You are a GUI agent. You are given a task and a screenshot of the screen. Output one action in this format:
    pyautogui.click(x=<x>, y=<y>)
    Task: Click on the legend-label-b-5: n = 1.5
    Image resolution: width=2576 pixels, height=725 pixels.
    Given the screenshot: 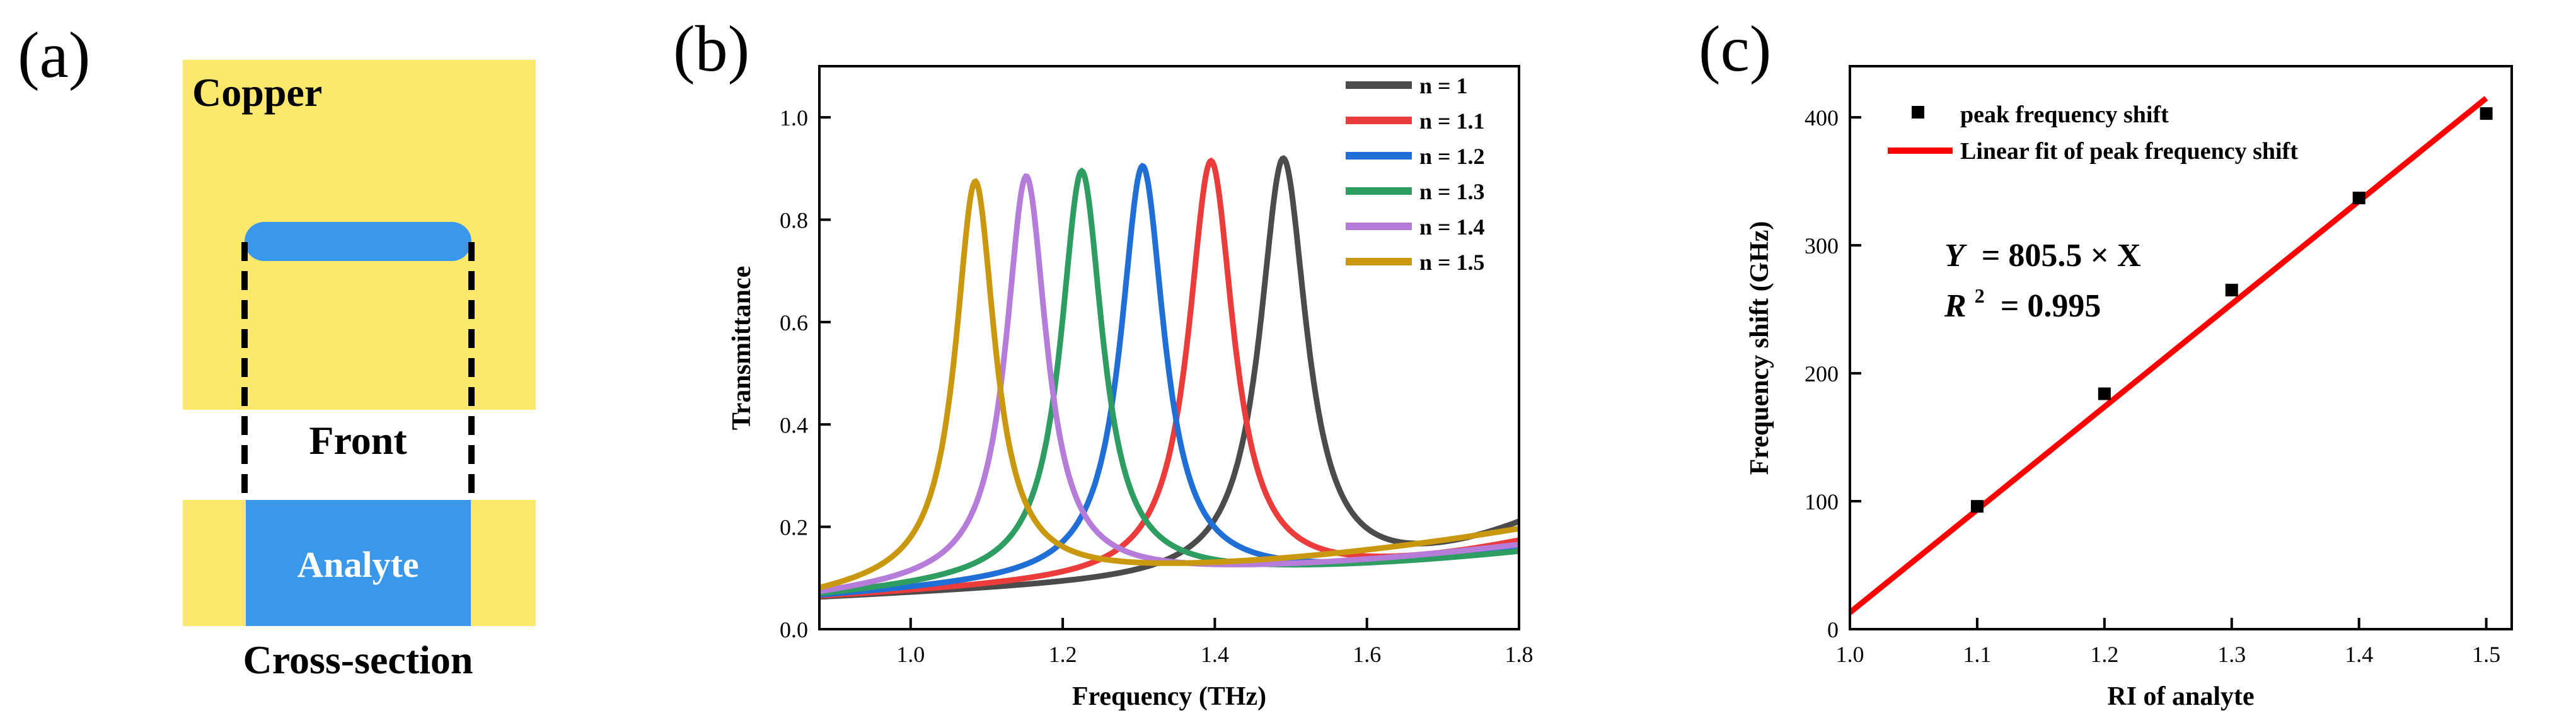 What is the action you would take?
    pyautogui.click(x=1452, y=263)
    